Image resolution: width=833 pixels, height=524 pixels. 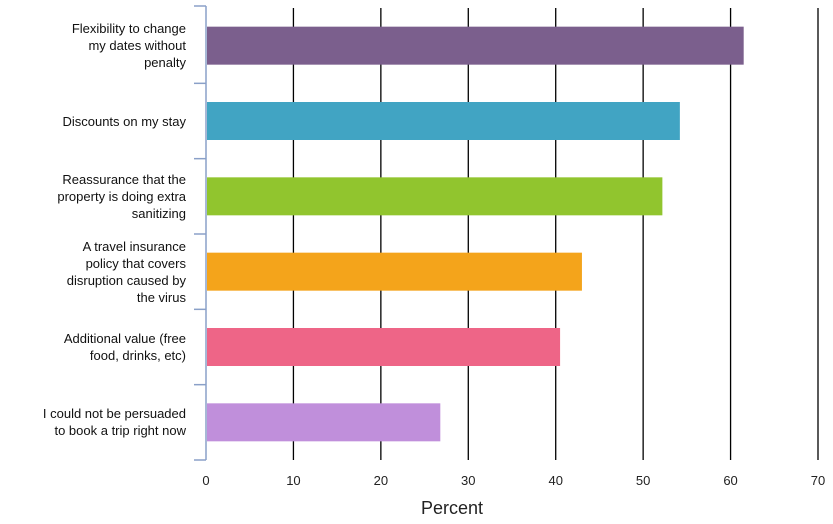 What do you see at coordinates (555, 480) in the screenshot?
I see `x-tick-label: 40` at bounding box center [555, 480].